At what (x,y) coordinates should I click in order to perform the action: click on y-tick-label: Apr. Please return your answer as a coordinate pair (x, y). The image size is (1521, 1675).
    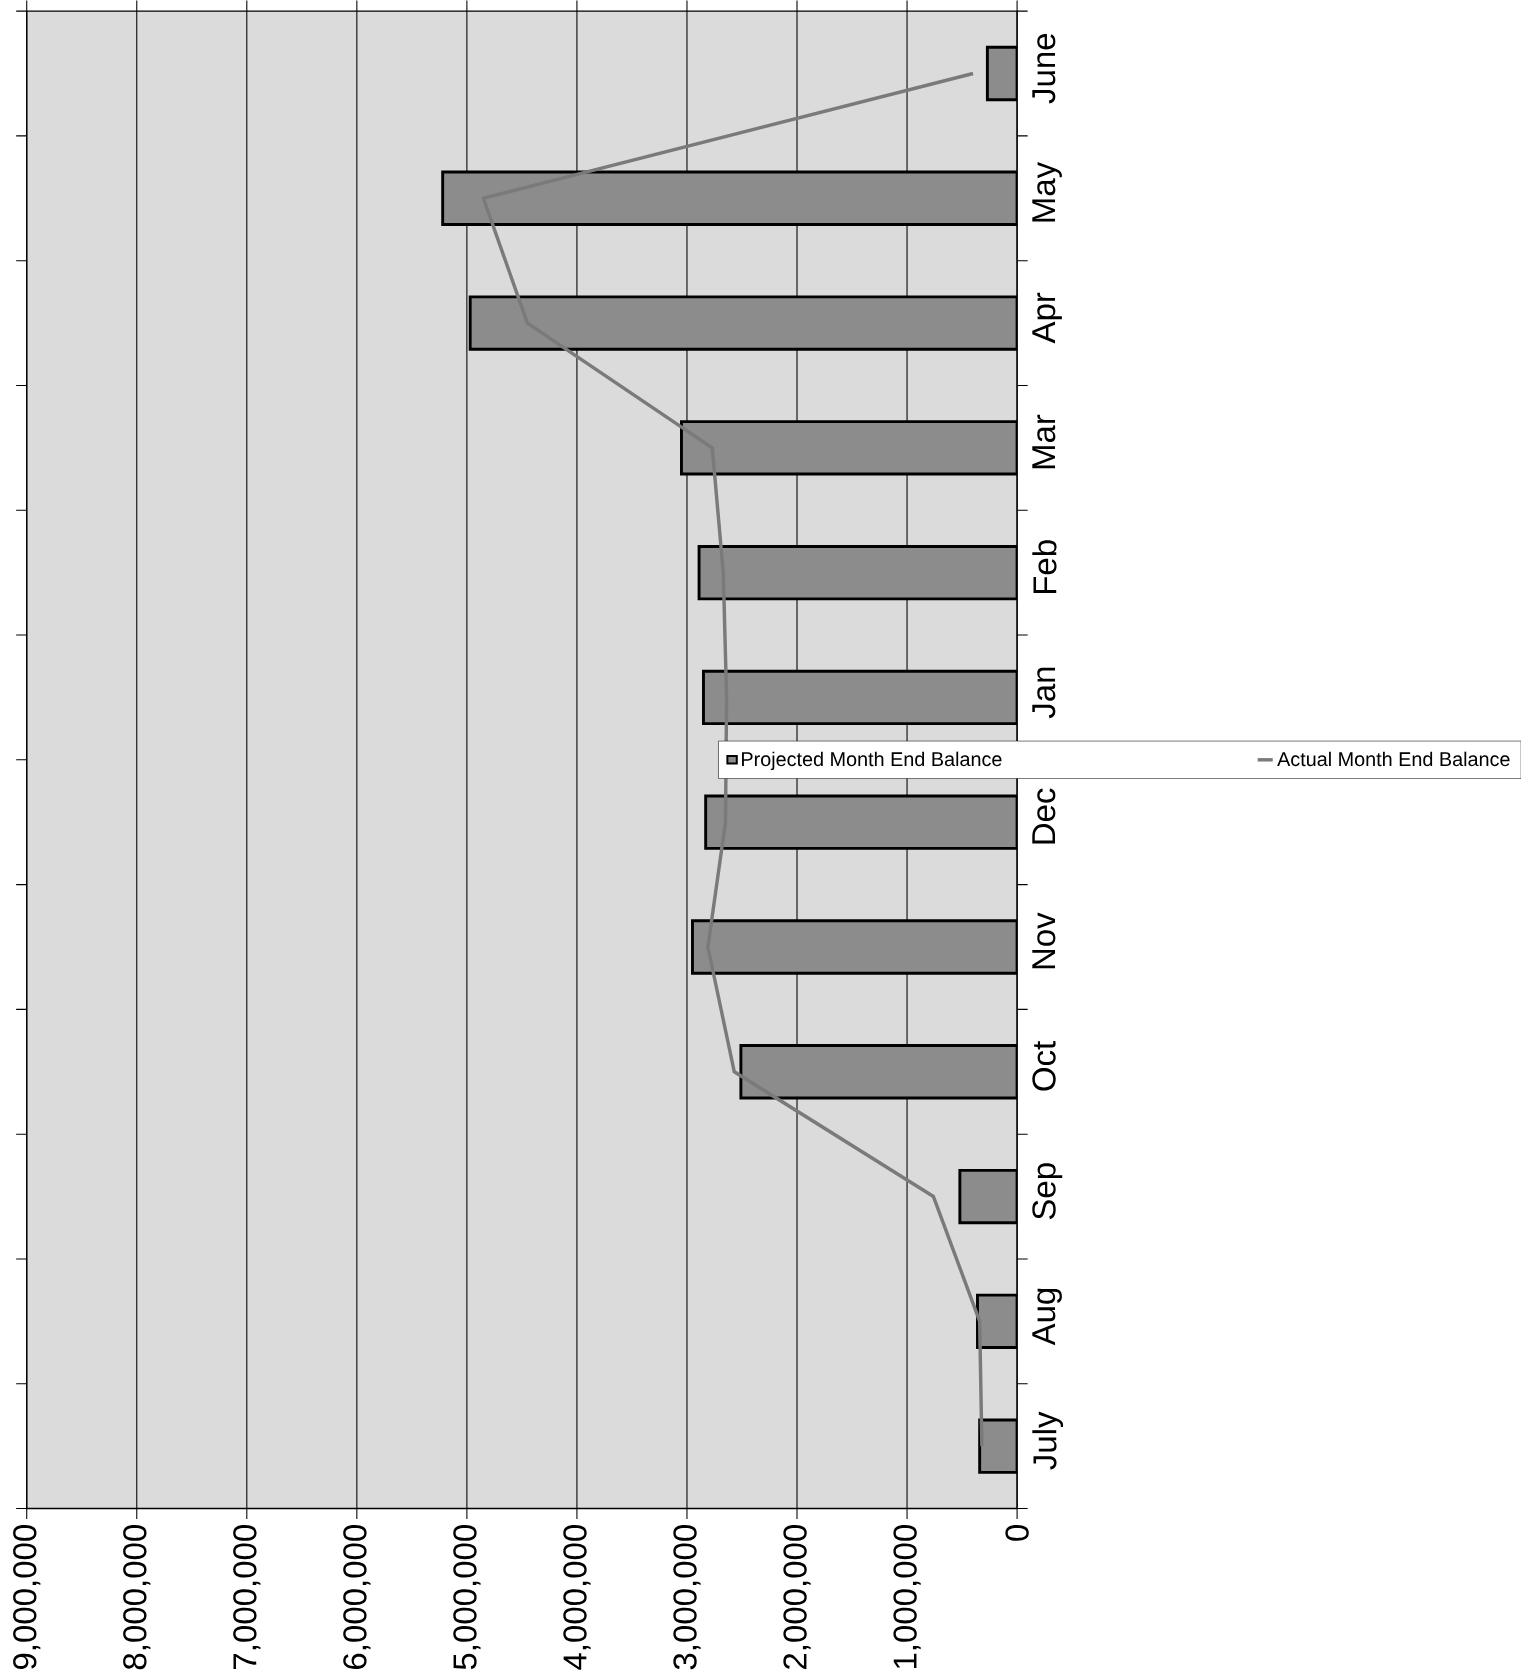
    Looking at the image, I should click on (1047, 318).